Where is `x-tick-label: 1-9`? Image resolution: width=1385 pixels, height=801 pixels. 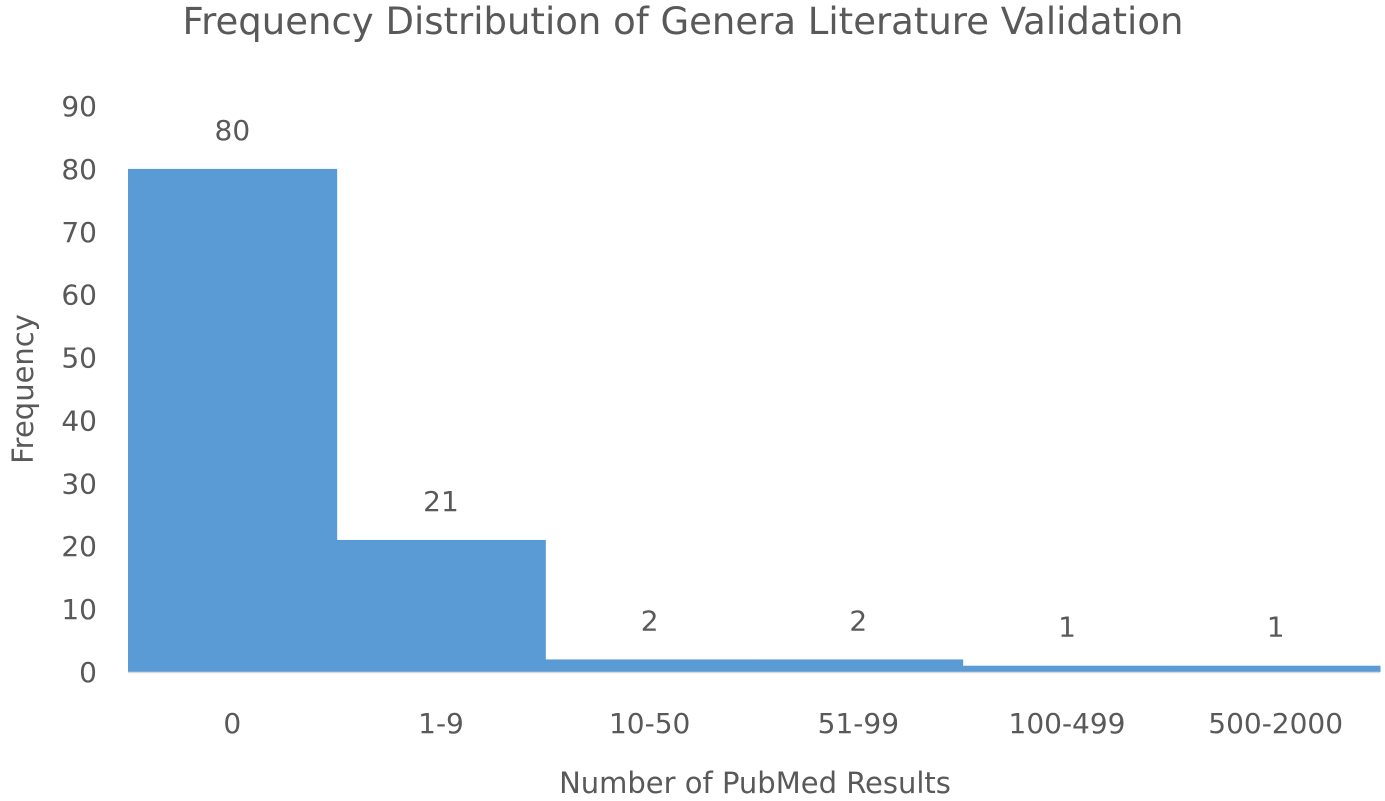
x-tick-label: 1-9 is located at coordinates (441, 723).